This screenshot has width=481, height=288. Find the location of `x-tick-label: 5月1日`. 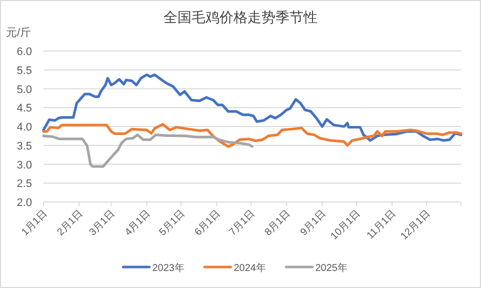

x-tick-label: 5月1日 is located at coordinates (172, 223).